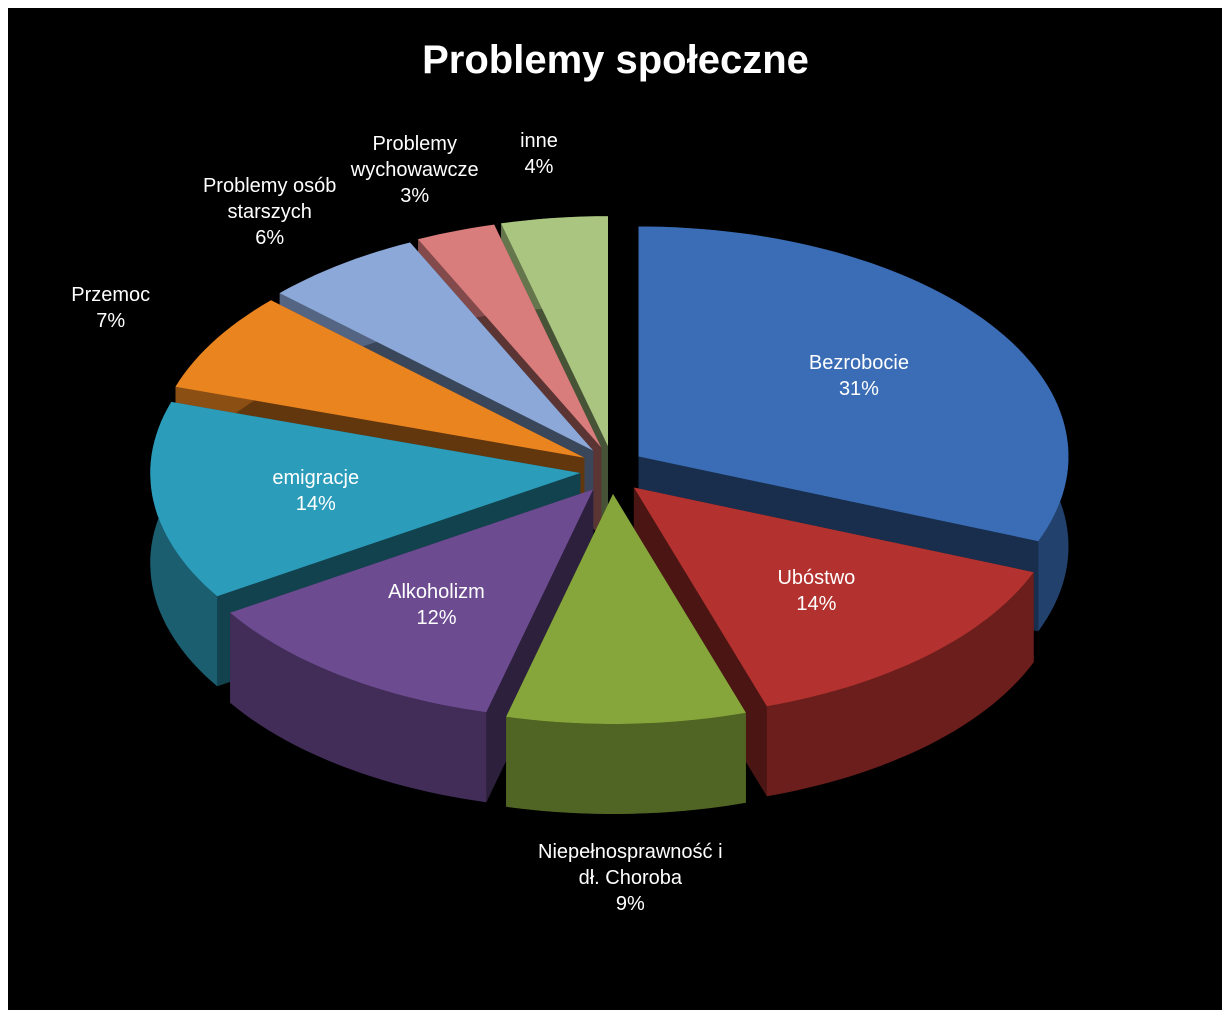 This screenshot has height=1018, width=1231. I want to click on data-label: Problemy wychowawcze 3%, so click(415, 170).